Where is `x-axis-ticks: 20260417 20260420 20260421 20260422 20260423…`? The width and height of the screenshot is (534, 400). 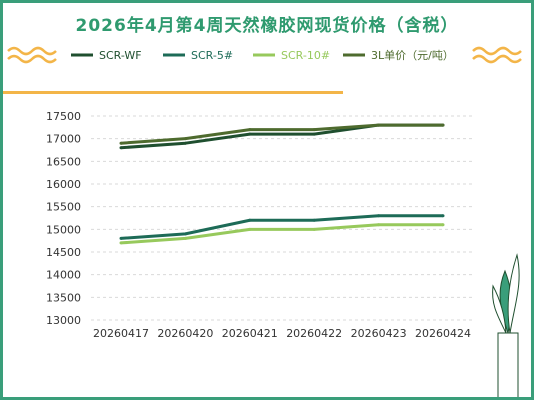 x-axis-ticks: 20260417 20260420 20260421 20260422 20260423… is located at coordinates (282, 333).